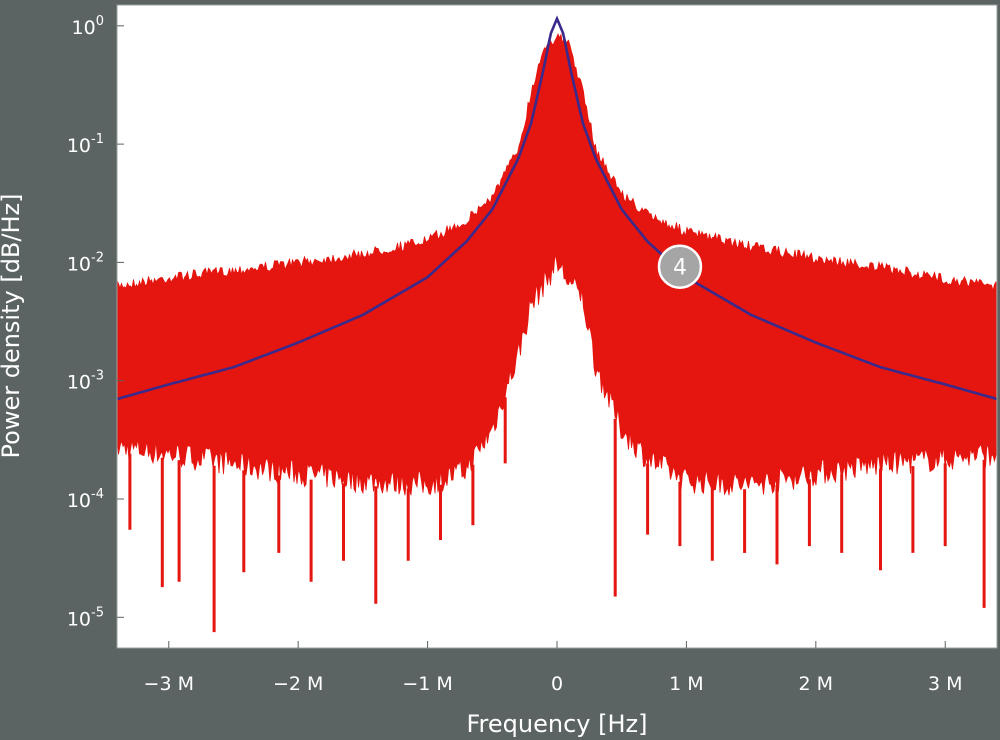 This screenshot has width=1000, height=740. What do you see at coordinates (557, 724) in the screenshot?
I see `x-axis-title: Frequency [Hz]` at bounding box center [557, 724].